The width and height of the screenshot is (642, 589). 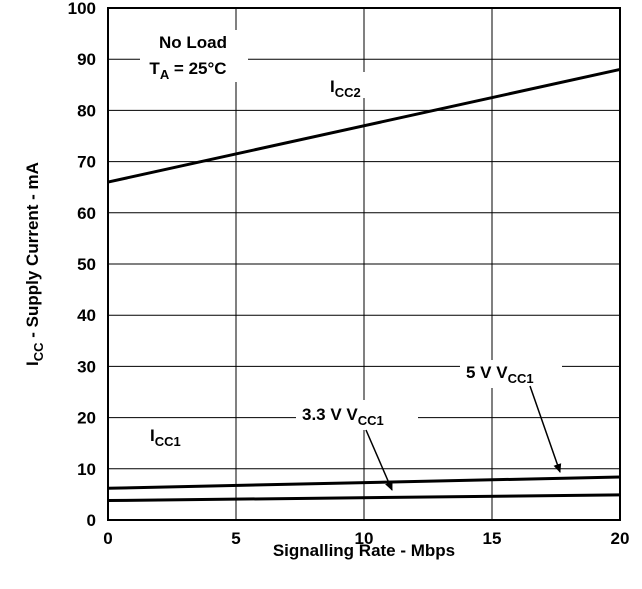 What do you see at coordinates (32, 363) in the screenshot?
I see `y-axis-label-main: I` at bounding box center [32, 363].